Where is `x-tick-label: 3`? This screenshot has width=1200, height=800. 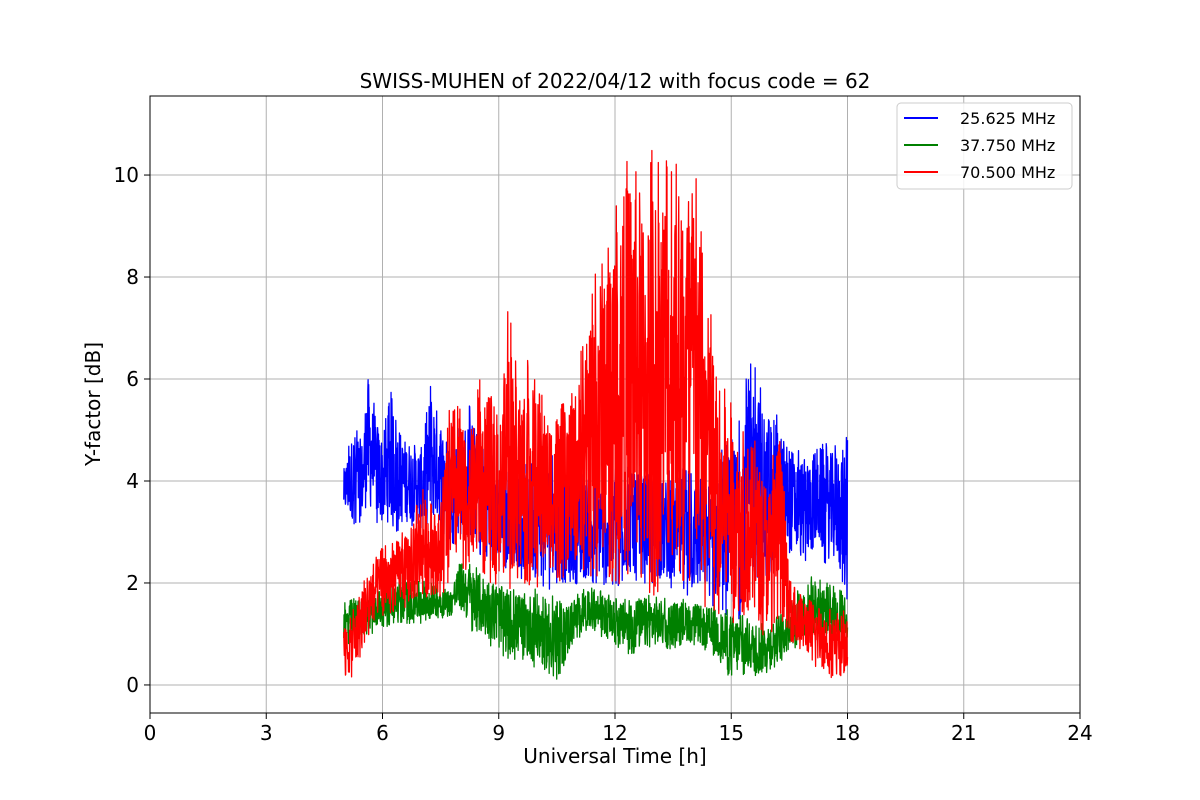
x-tick-label: 3 is located at coordinates (266, 733).